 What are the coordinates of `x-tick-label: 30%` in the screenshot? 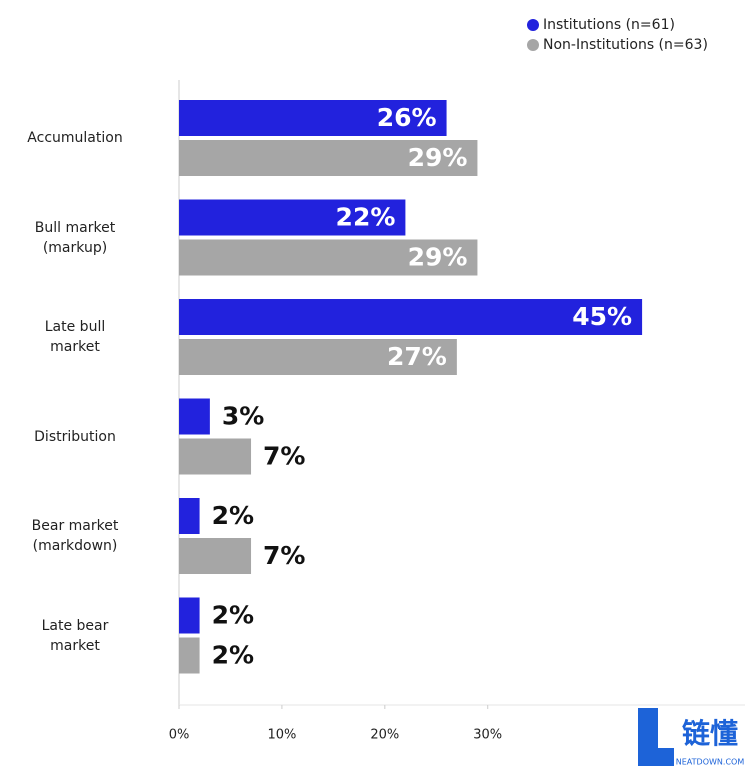 It's located at (487, 735).